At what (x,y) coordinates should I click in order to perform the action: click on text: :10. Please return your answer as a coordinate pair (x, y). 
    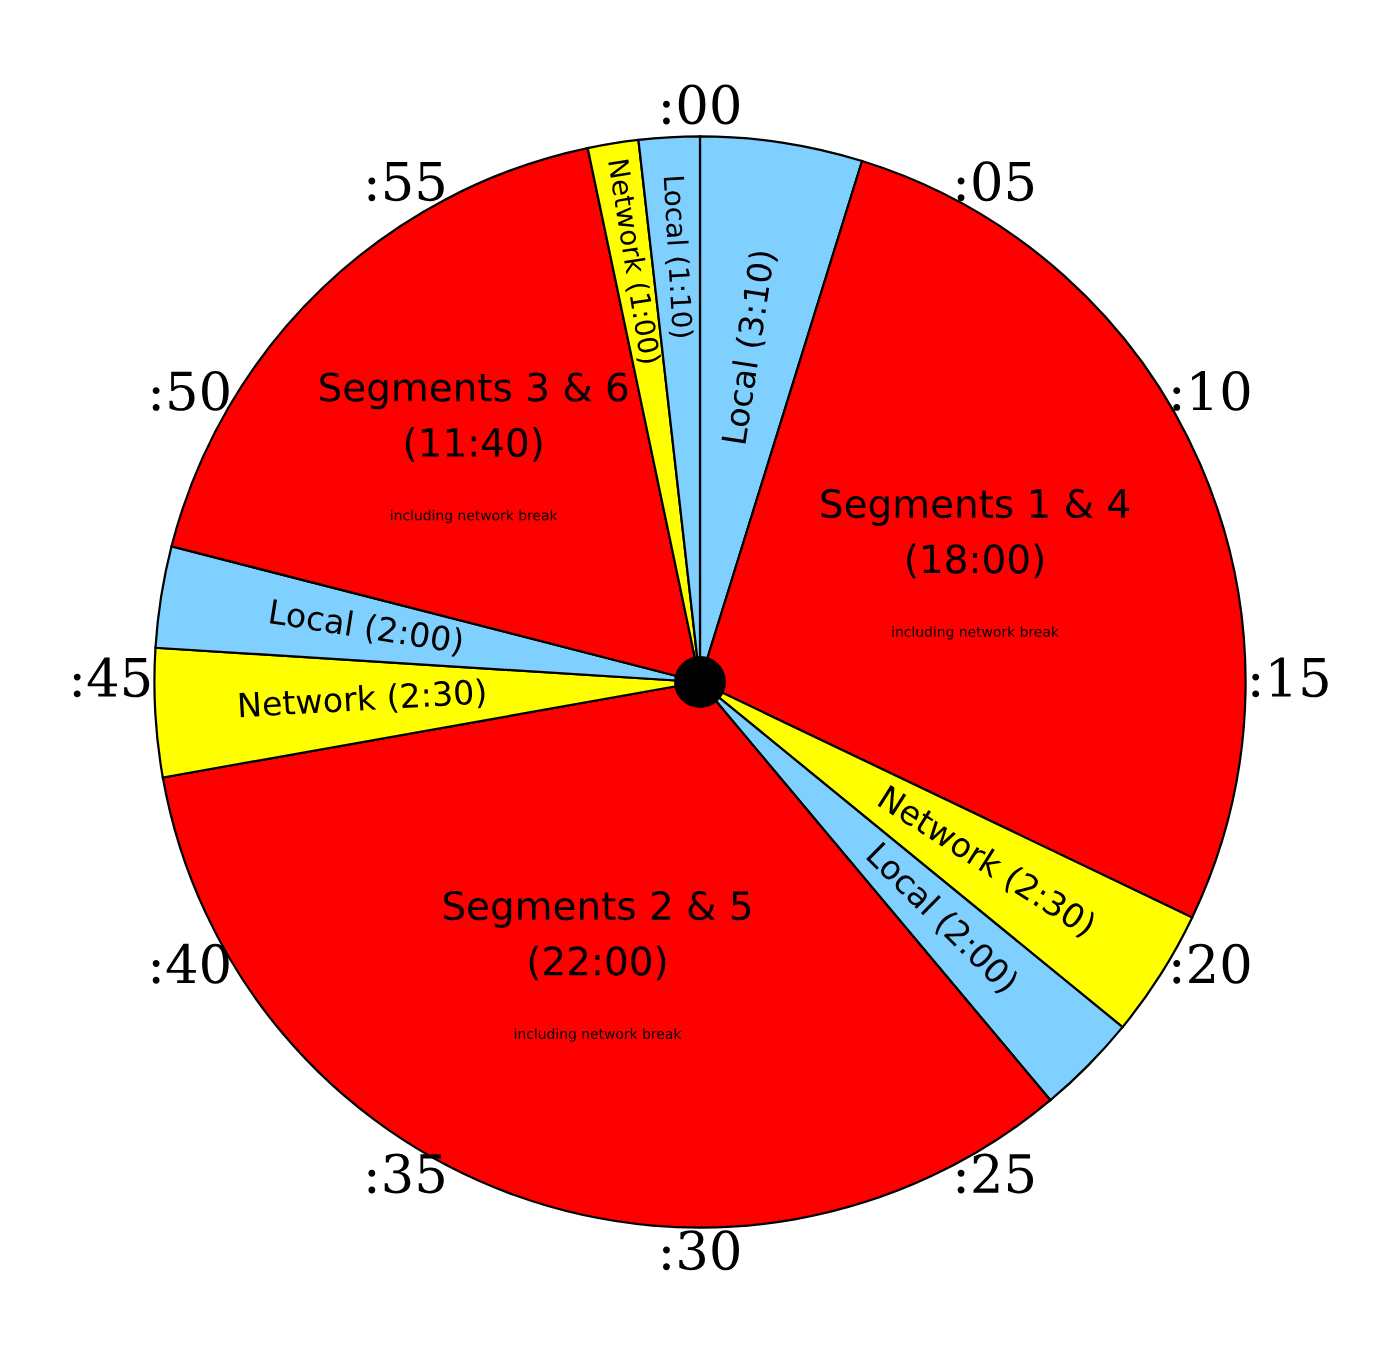
    Looking at the image, I should click on (1211, 390).